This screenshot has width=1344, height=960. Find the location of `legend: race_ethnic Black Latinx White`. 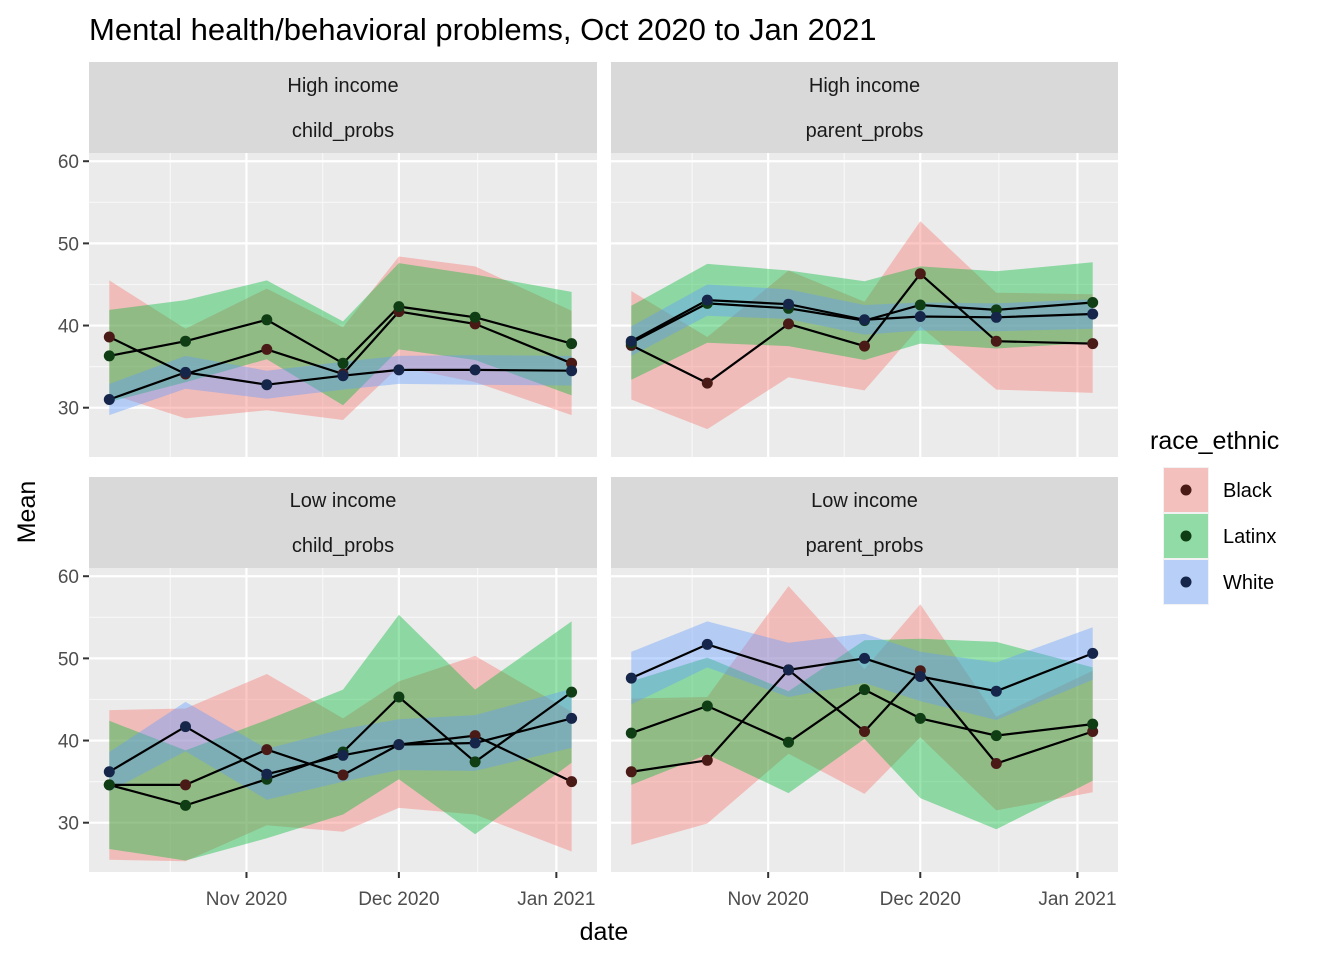

legend: race_ethnic Black Latinx White is located at coordinates (1214, 516).